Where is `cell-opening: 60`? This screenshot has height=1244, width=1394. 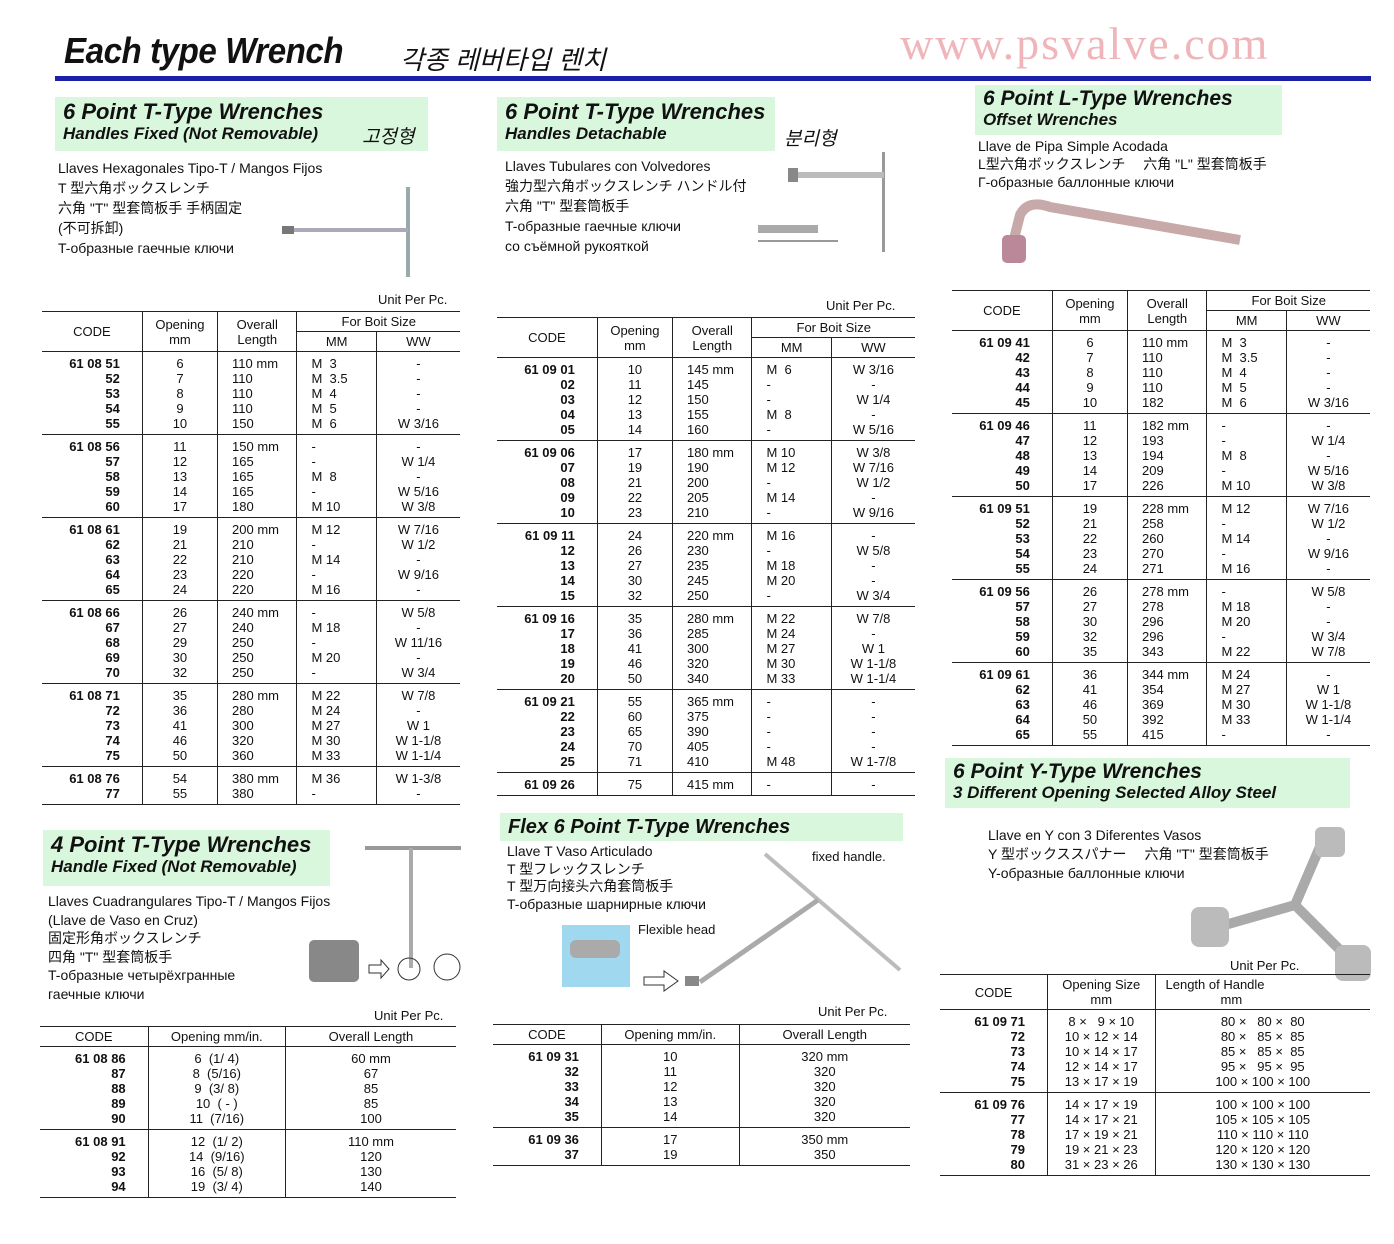
cell-opening: 60 is located at coordinates (634, 716).